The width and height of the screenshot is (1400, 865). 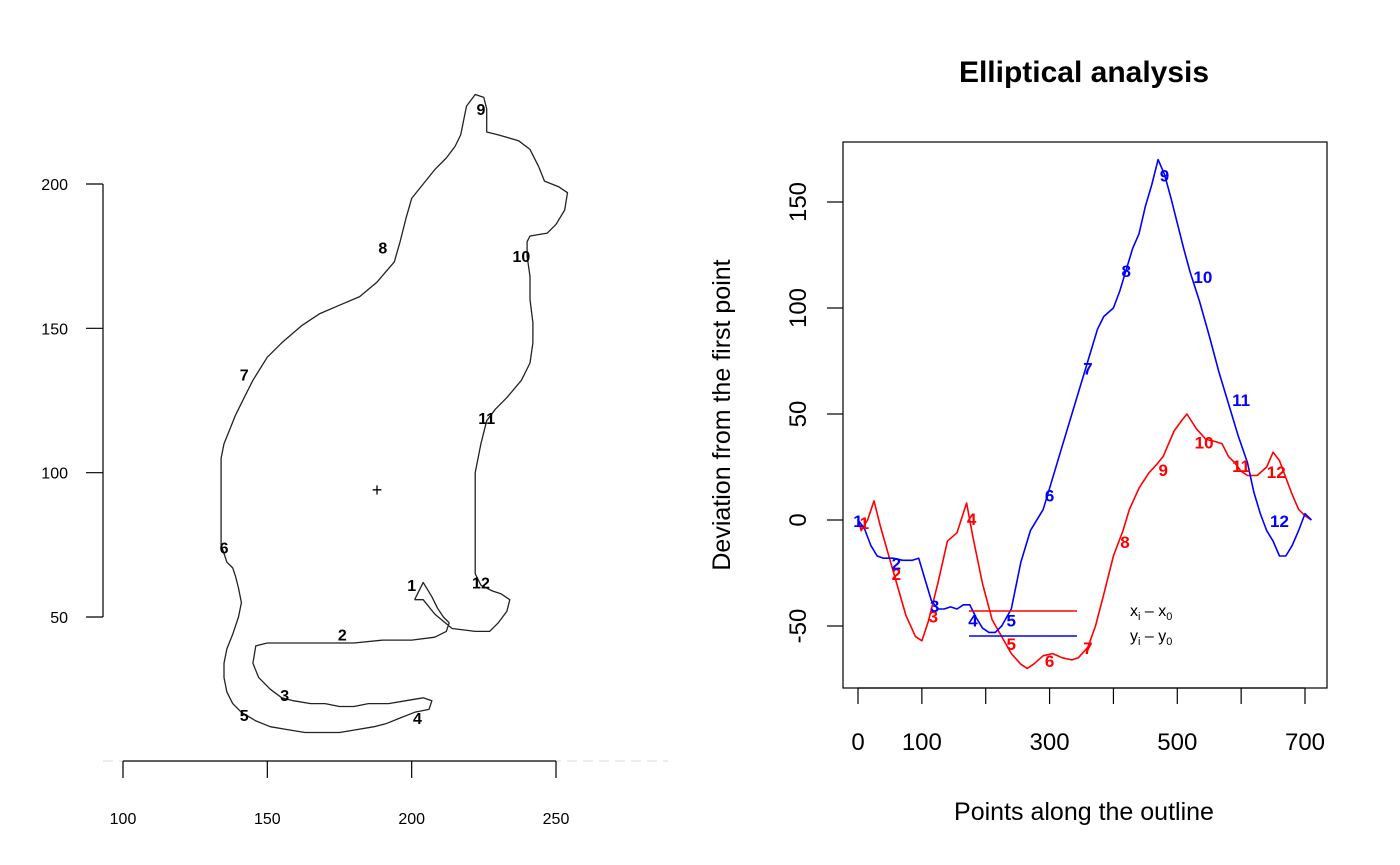 I want to click on outline-x-axis: 100 150 200 250, so click(x=385, y=794).